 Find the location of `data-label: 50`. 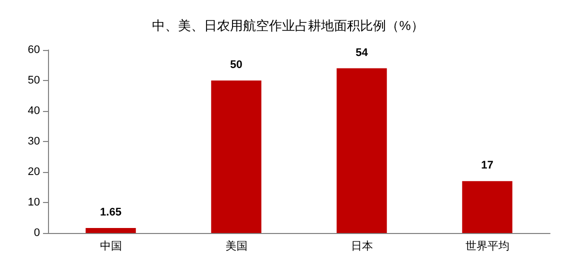

data-label: 50 is located at coordinates (236, 65).